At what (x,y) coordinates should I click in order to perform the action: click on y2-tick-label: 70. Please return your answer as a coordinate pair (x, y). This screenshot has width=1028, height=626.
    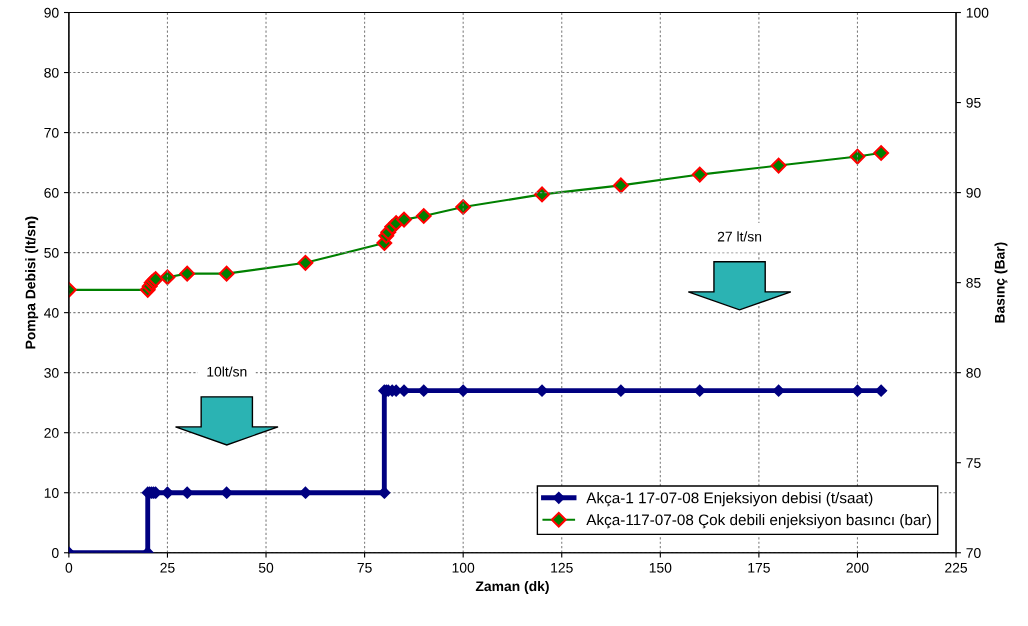
    Looking at the image, I should click on (973, 553).